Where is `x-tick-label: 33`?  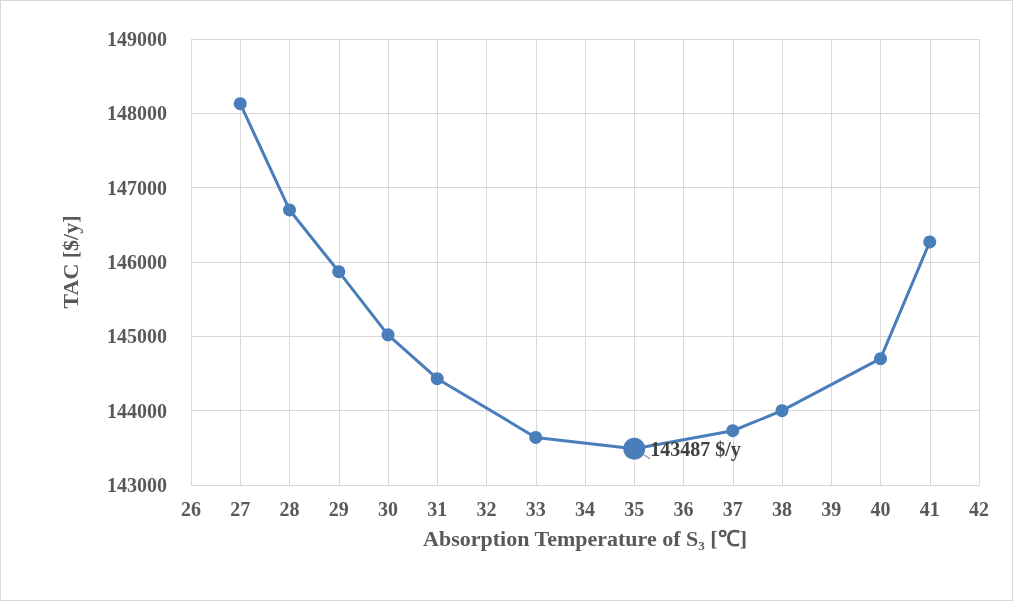 x-tick-label: 33 is located at coordinates (535, 509).